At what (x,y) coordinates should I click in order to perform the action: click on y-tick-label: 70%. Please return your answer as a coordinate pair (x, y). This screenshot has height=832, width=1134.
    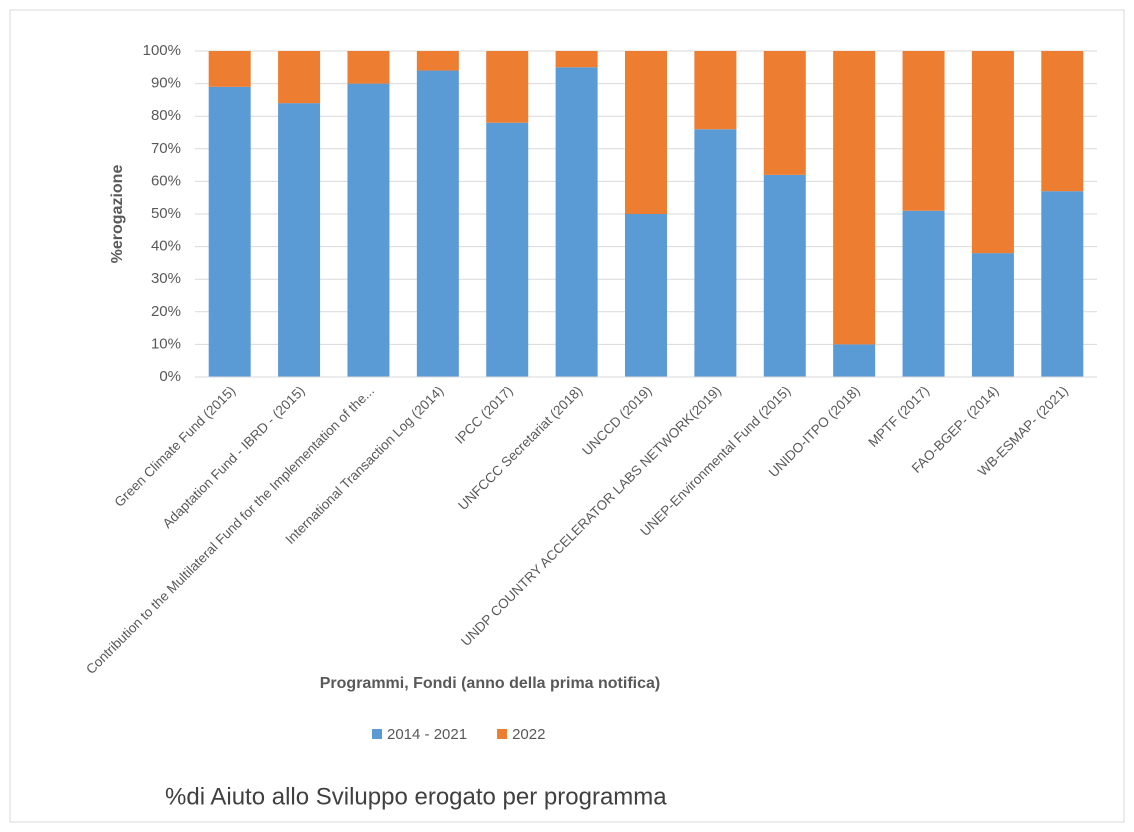
    Looking at the image, I should click on (166, 148).